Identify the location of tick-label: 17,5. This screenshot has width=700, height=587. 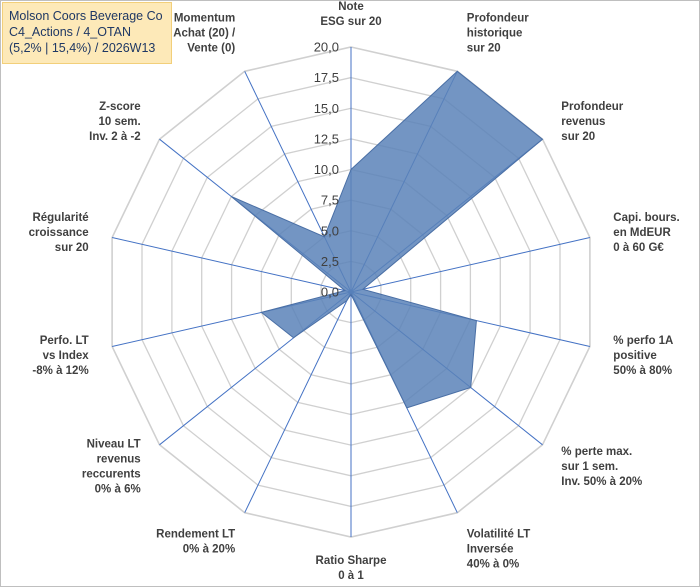
(326, 77).